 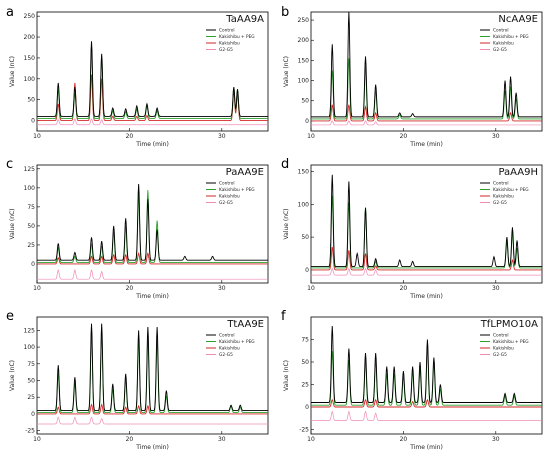 What do you see at coordinates (10, 12) in the screenshot?
I see `panel-letter: a` at bounding box center [10, 12].